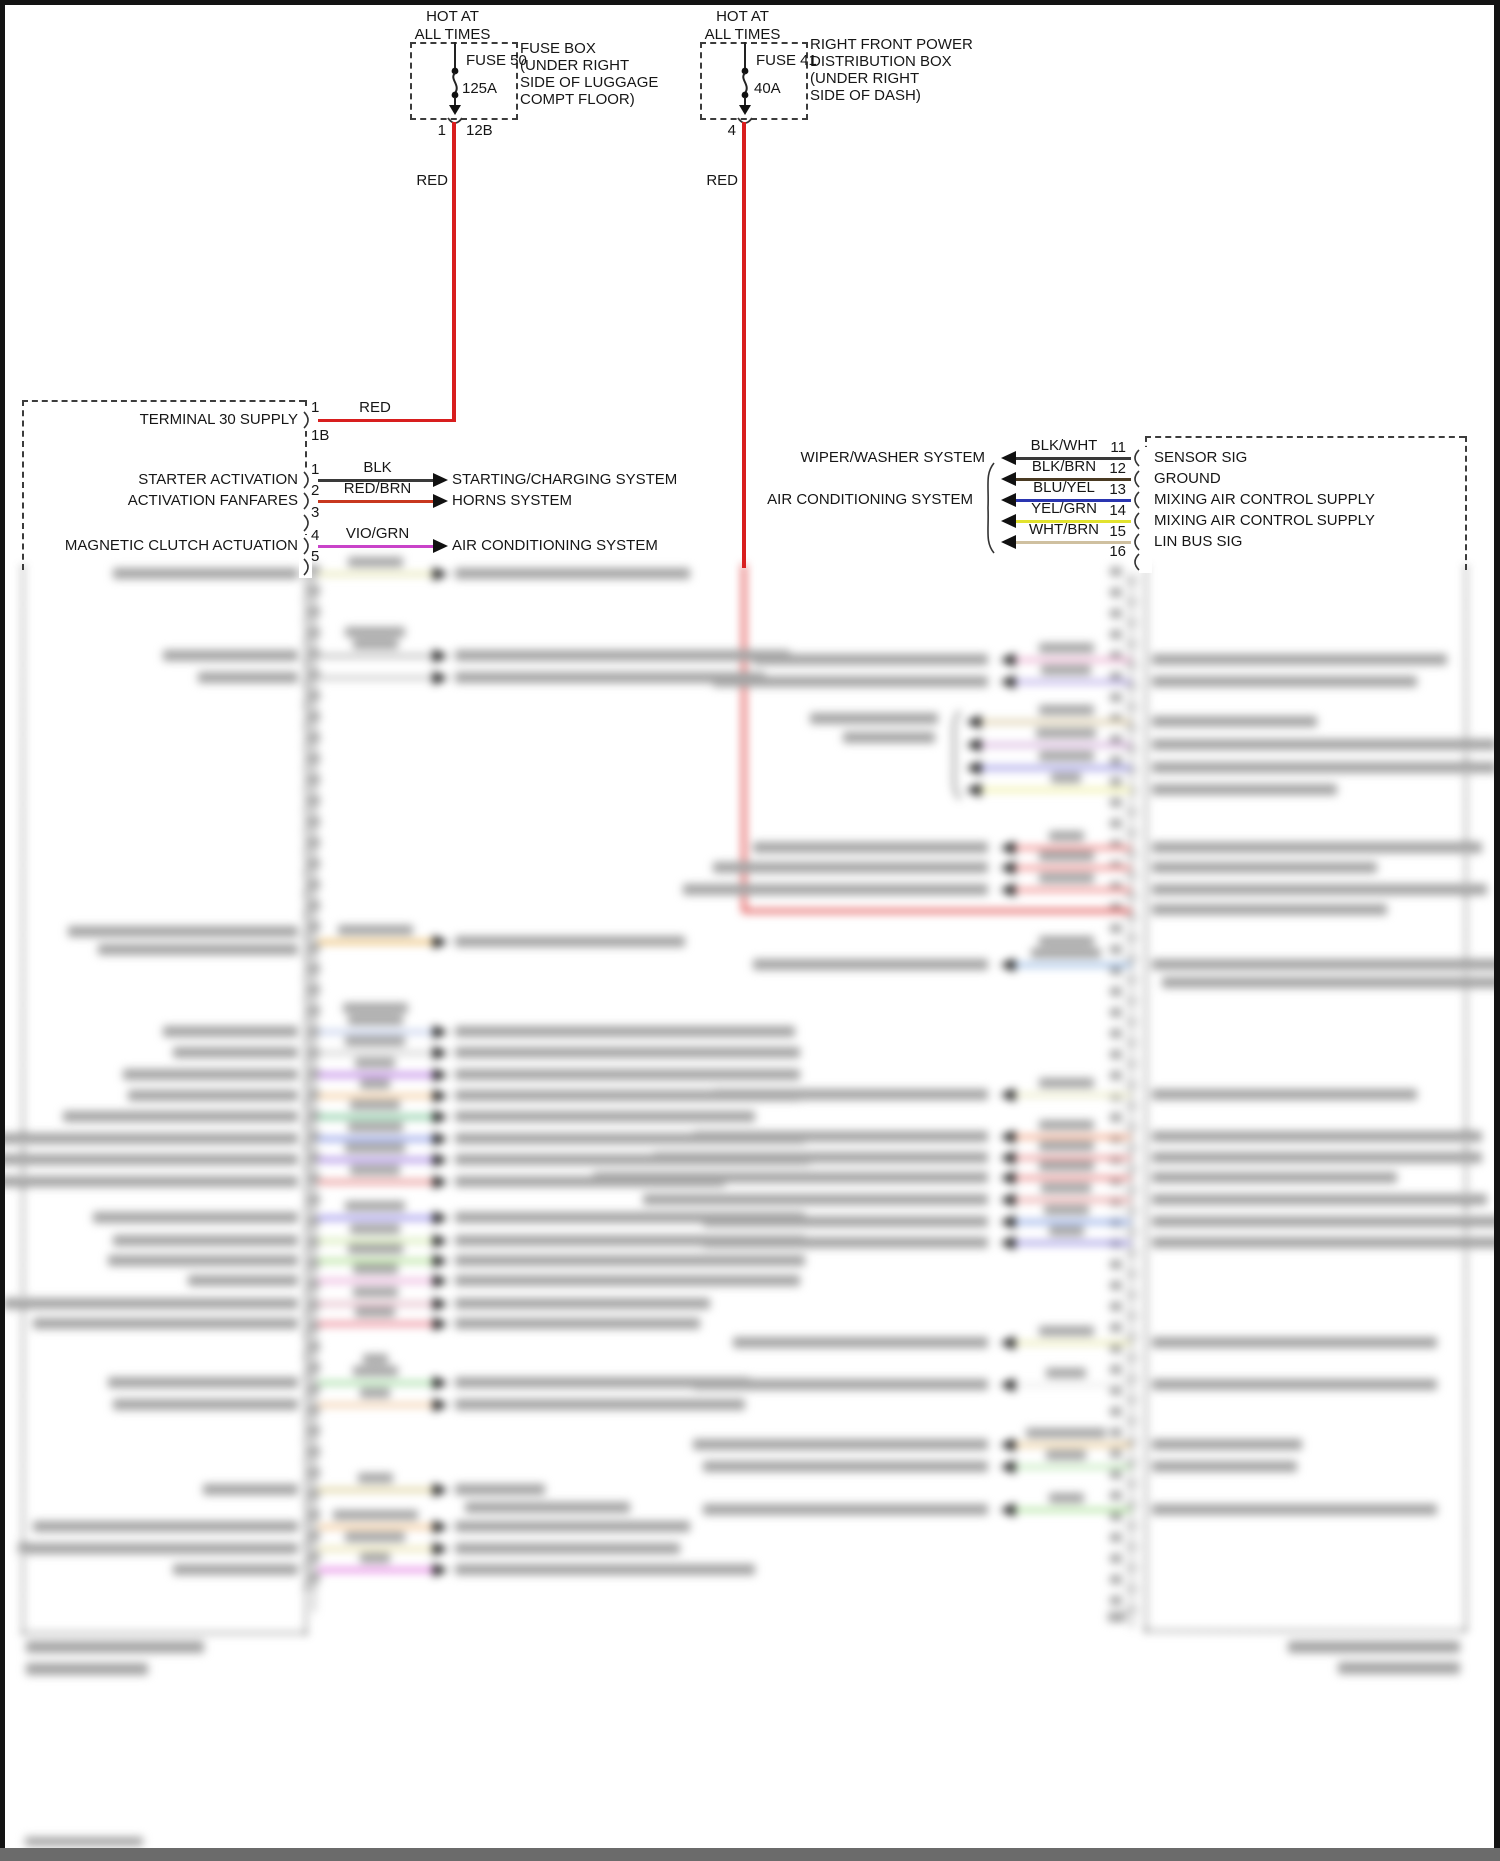 The height and width of the screenshot is (1861, 1500). I want to click on wire-color-label: VIO/GRN, so click(377, 533).